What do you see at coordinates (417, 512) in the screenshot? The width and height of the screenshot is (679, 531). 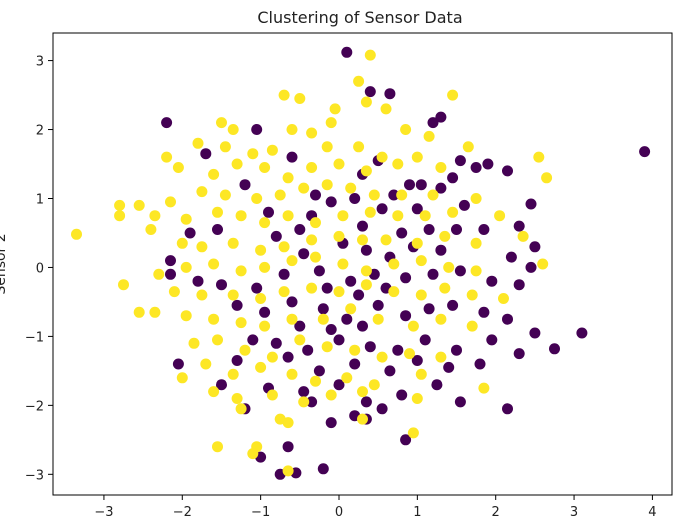 I see `x-tick-label: 1` at bounding box center [417, 512].